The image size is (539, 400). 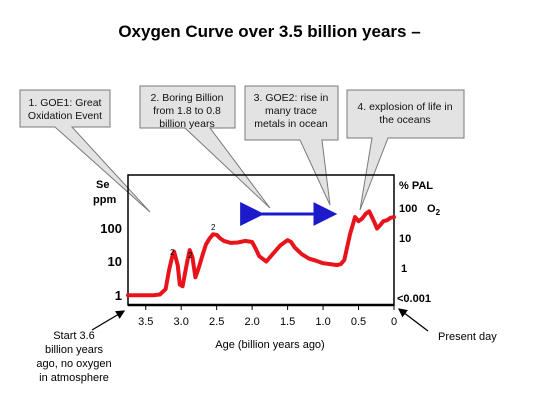 I want to click on start-note-line3: ago, no oxygen, so click(x=73, y=364).